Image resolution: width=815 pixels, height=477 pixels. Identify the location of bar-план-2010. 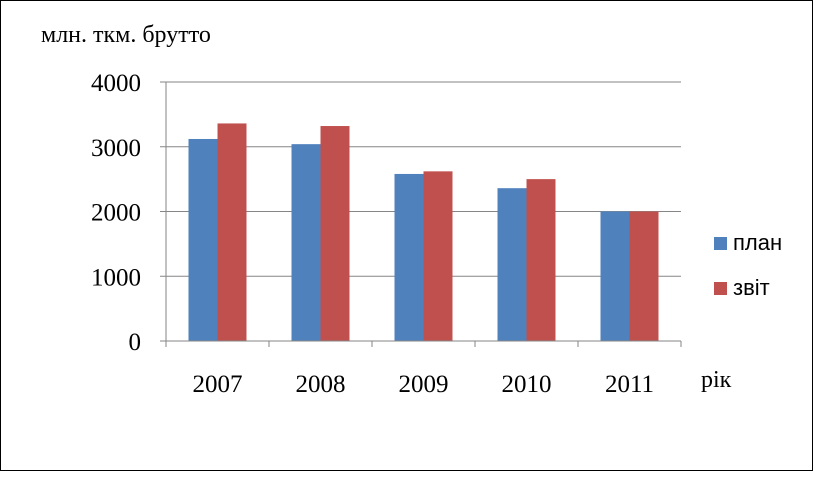
(512, 264).